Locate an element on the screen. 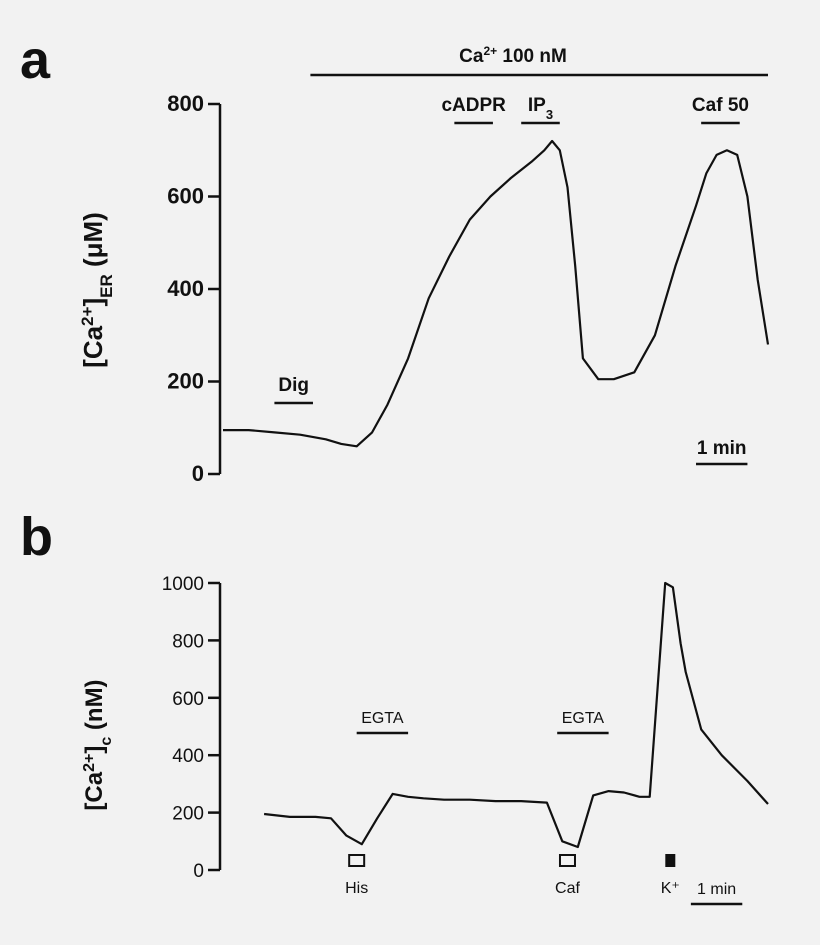 This screenshot has width=820, height=945. panel-a-top-bar-label: Ca2+ 100 nM is located at coordinates (513, 55).